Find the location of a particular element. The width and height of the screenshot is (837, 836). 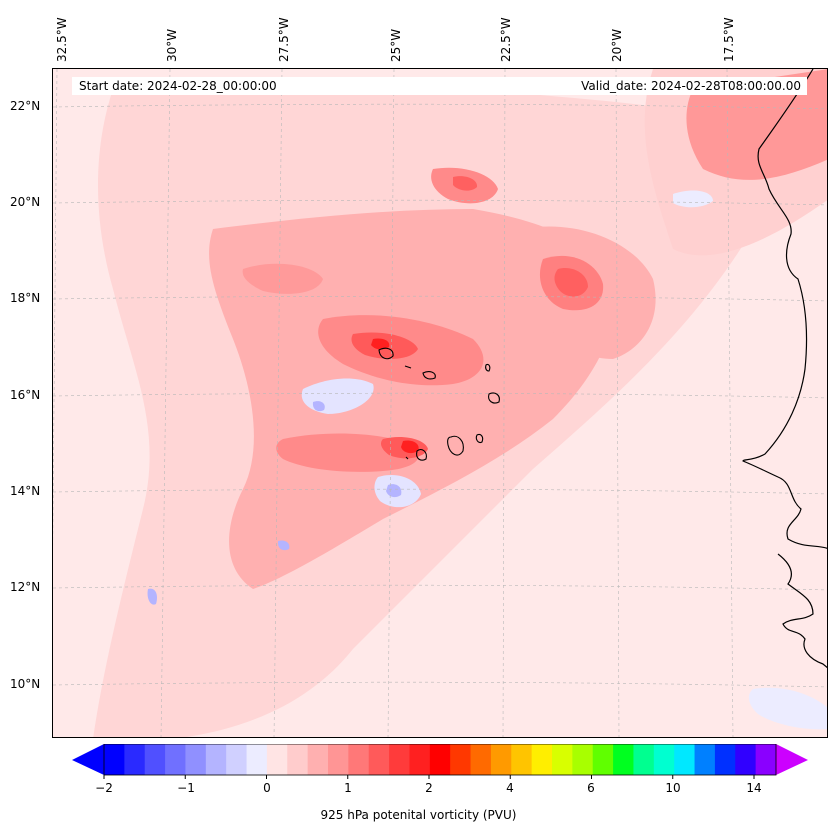

field-blue-2b is located at coordinates (787, 708).